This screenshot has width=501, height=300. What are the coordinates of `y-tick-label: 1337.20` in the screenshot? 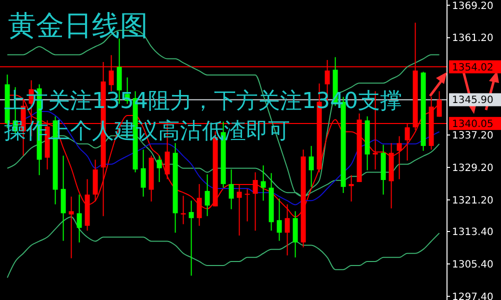 It's located at (473, 136).